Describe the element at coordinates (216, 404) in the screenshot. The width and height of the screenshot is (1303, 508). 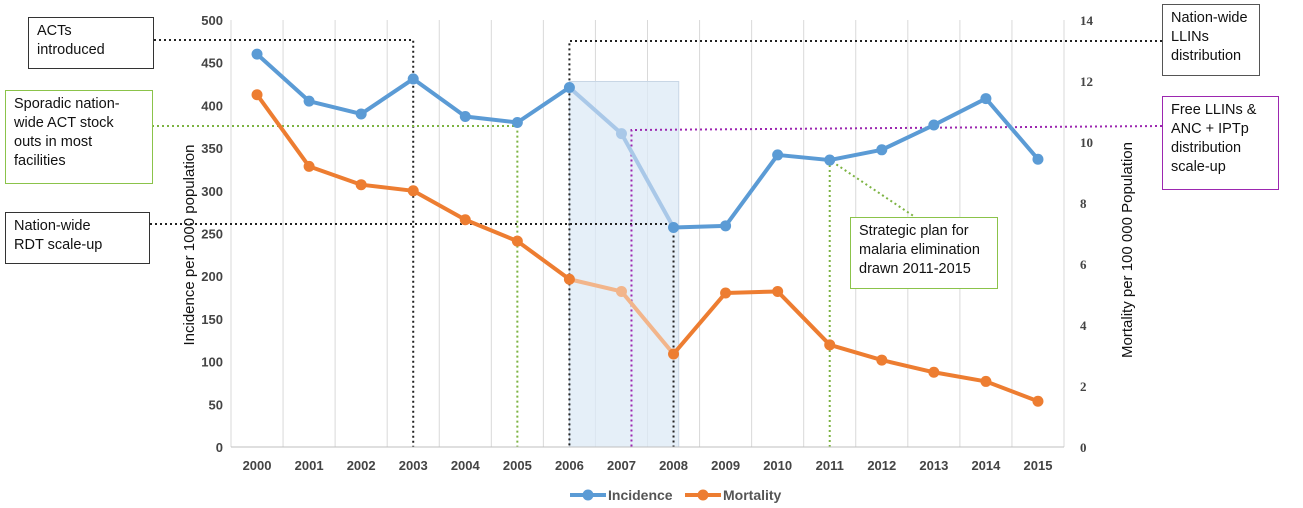
I see `y-tick-label: 50` at that location.